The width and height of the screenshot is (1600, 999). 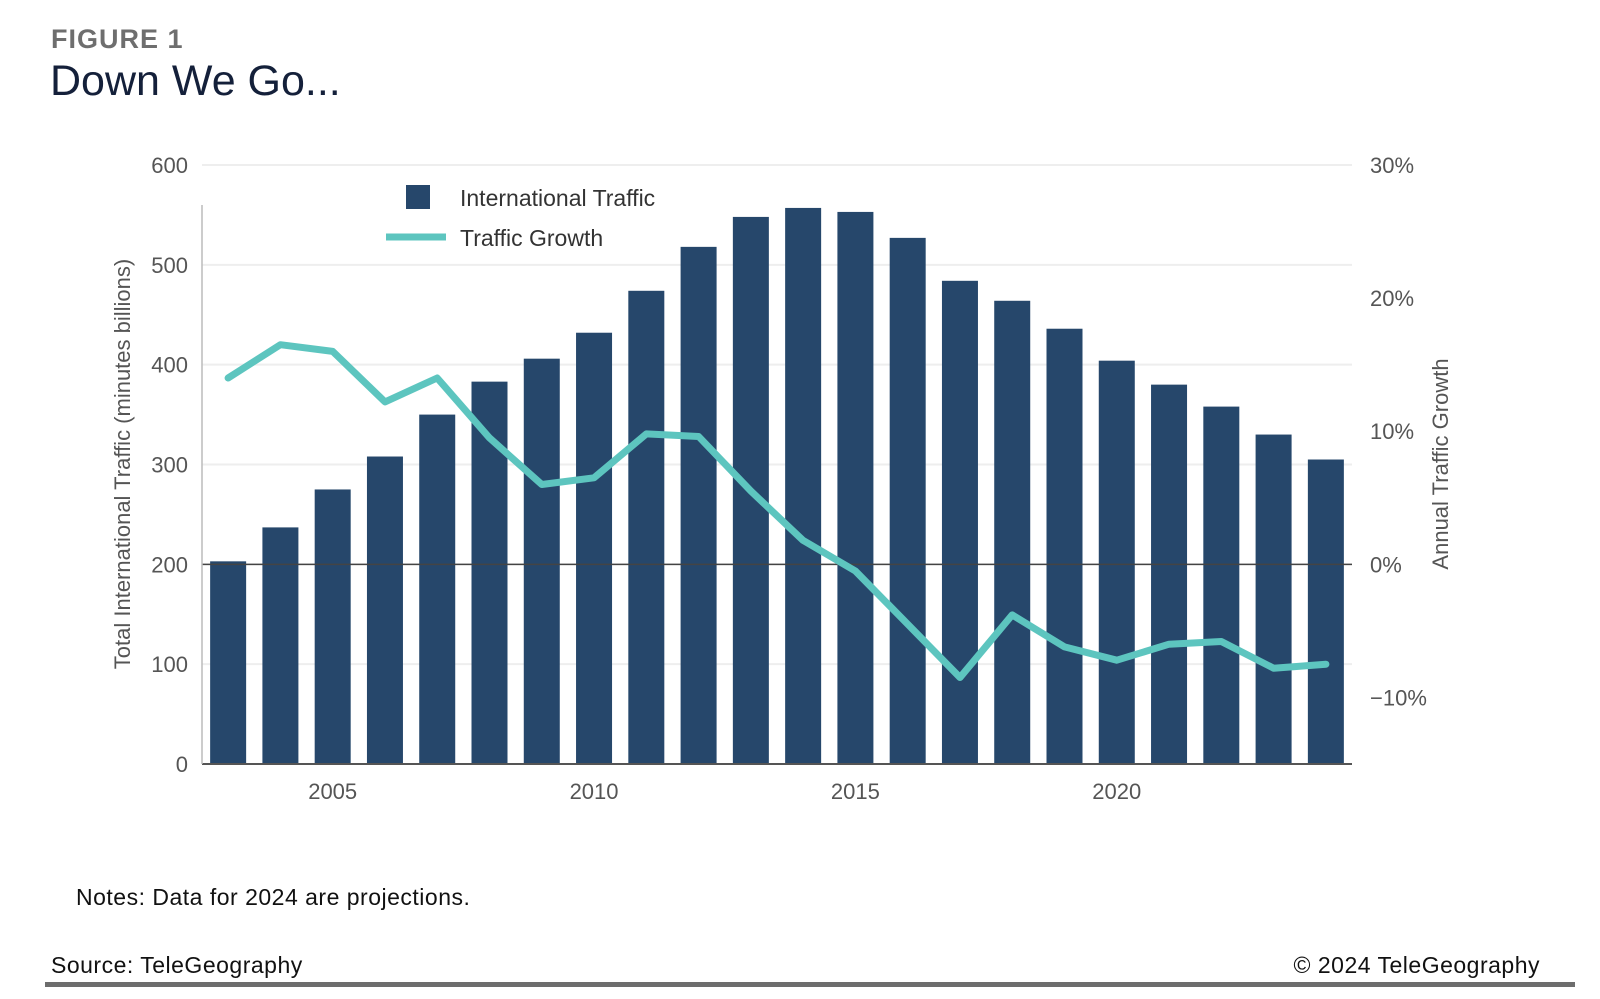 What do you see at coordinates (1273, 599) in the screenshot?
I see `bar-2023` at bounding box center [1273, 599].